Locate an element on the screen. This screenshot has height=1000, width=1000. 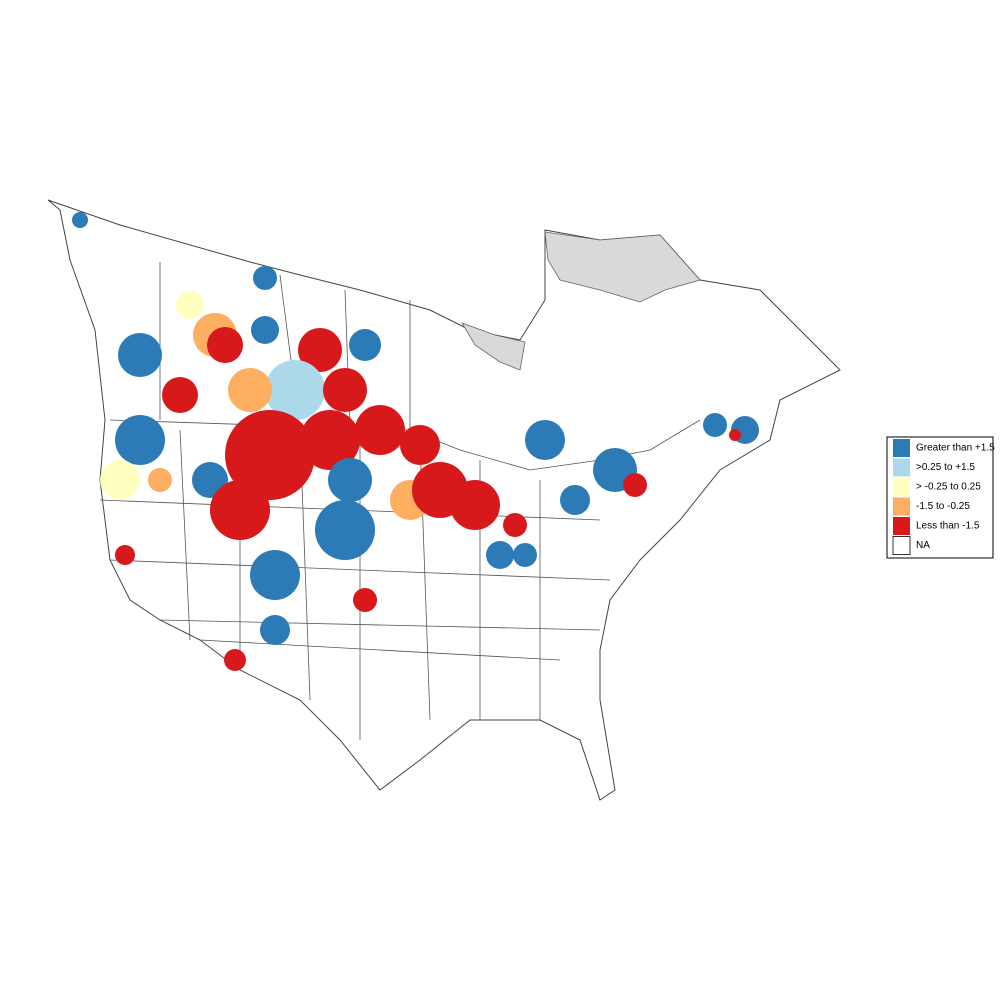
legend-label: -1.5 to -0.25 is located at coordinates (943, 506).